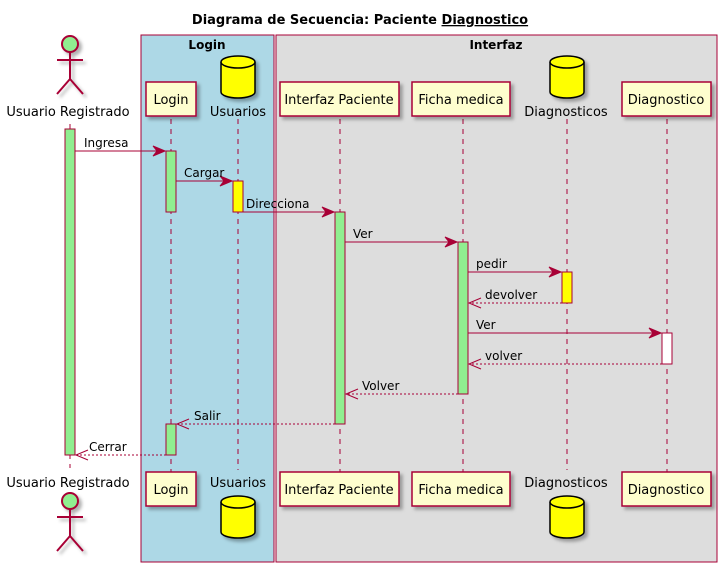 The width and height of the screenshot is (727, 571). I want to click on participant-interfaz-label-bottom: Interfaz Paciente, so click(338, 490).